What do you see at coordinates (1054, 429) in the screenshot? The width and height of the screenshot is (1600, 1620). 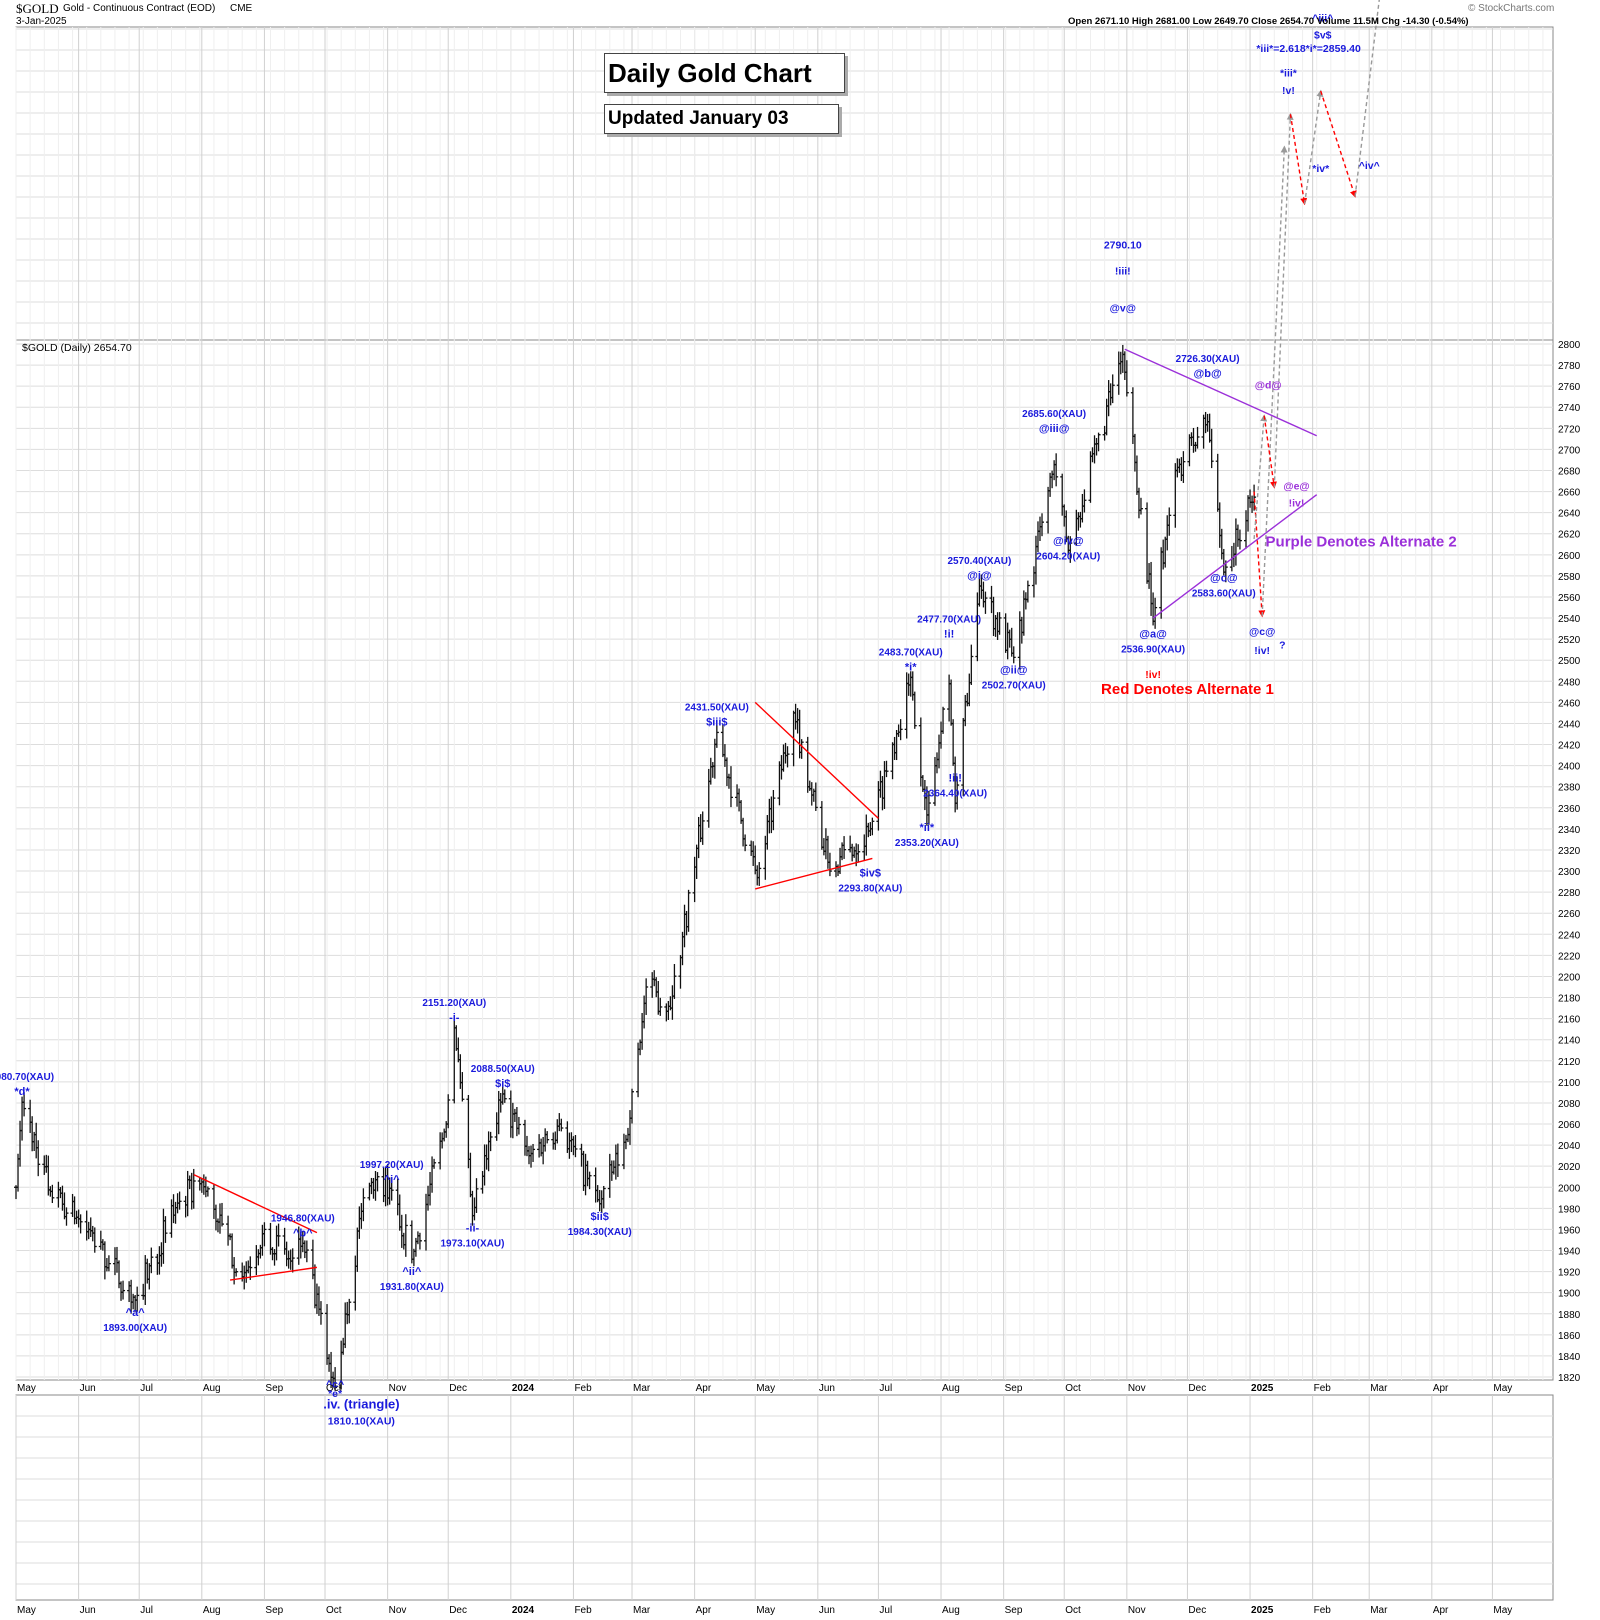 I see `wave-label: @iii@` at bounding box center [1054, 429].